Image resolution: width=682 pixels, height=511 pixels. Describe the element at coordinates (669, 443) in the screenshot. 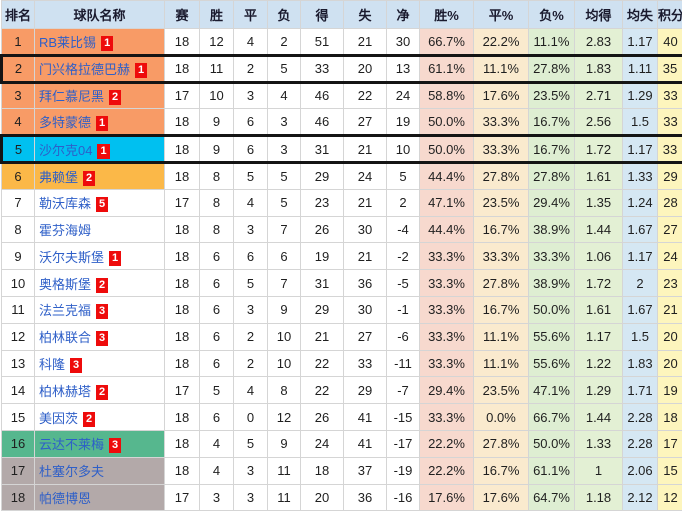

I see `points-cell: 17` at that location.